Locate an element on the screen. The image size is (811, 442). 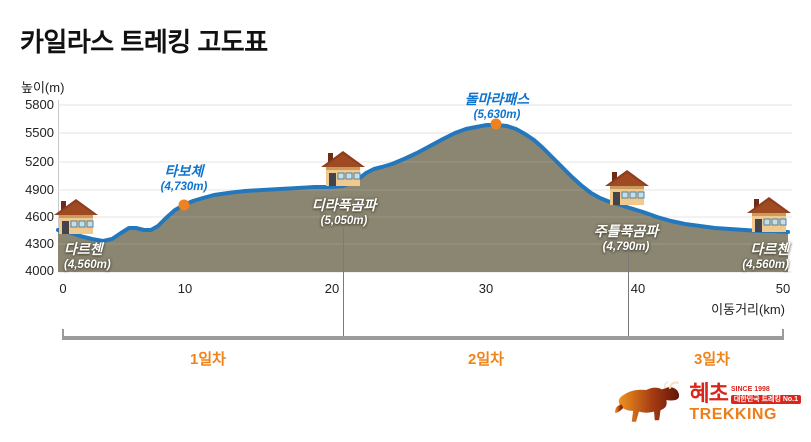
brand-logo: 혜초 SINCE 1998 대한민국 트레킹 No.1 TREKKING is located at coordinates (707, 403).